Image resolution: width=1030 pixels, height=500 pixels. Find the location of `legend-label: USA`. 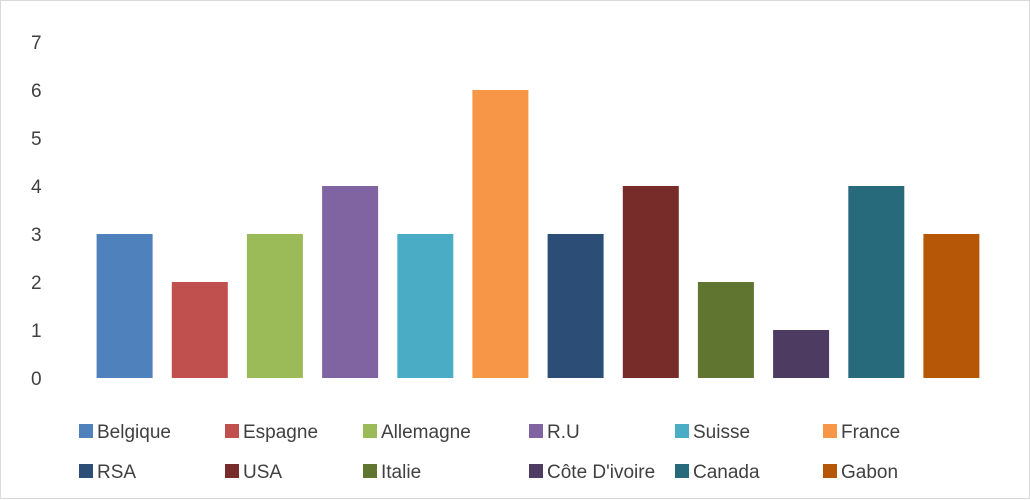

legend-label: USA is located at coordinates (262, 472).